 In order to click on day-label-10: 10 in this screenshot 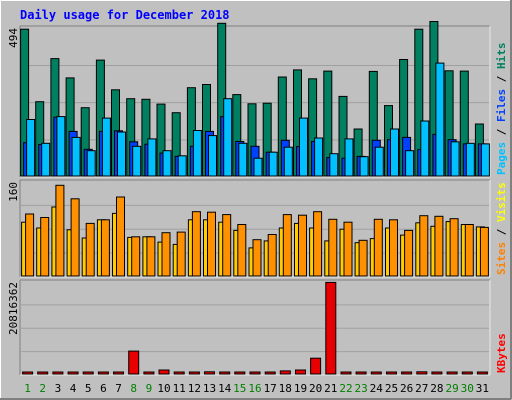, I will do `click(163, 388)`.